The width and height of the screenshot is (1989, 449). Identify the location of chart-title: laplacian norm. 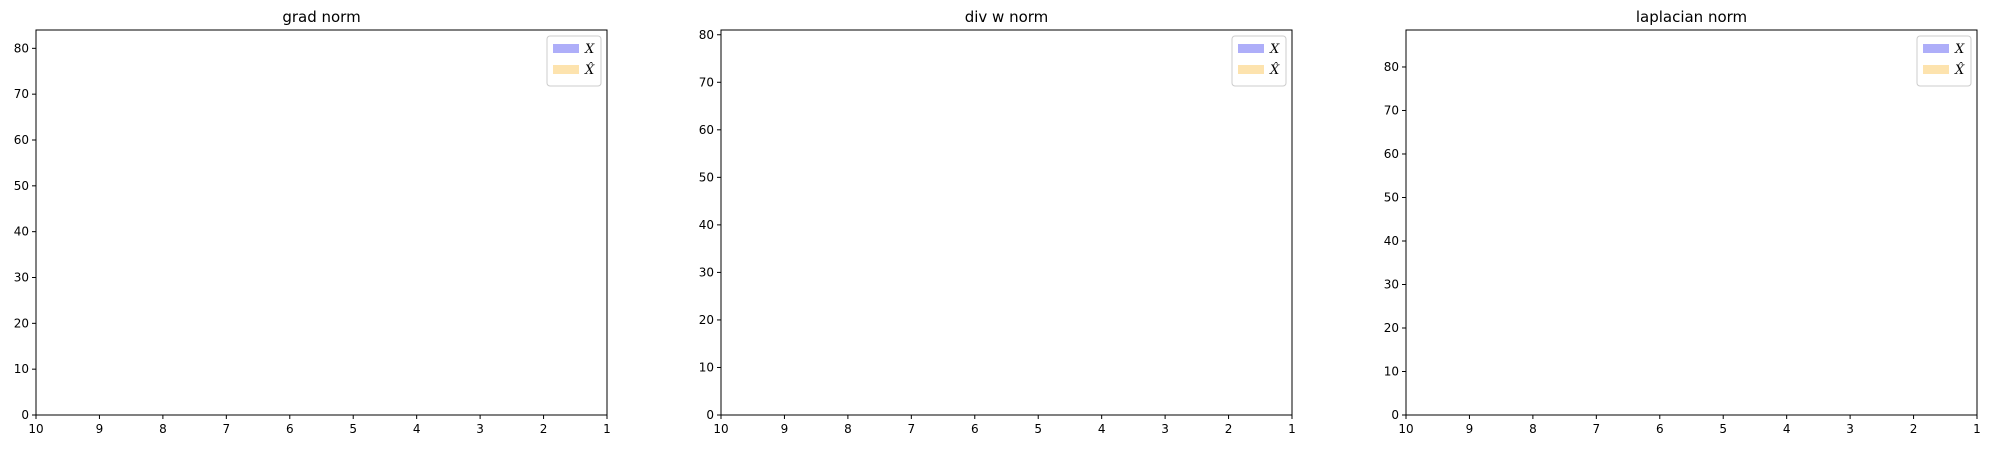
(1691, 17).